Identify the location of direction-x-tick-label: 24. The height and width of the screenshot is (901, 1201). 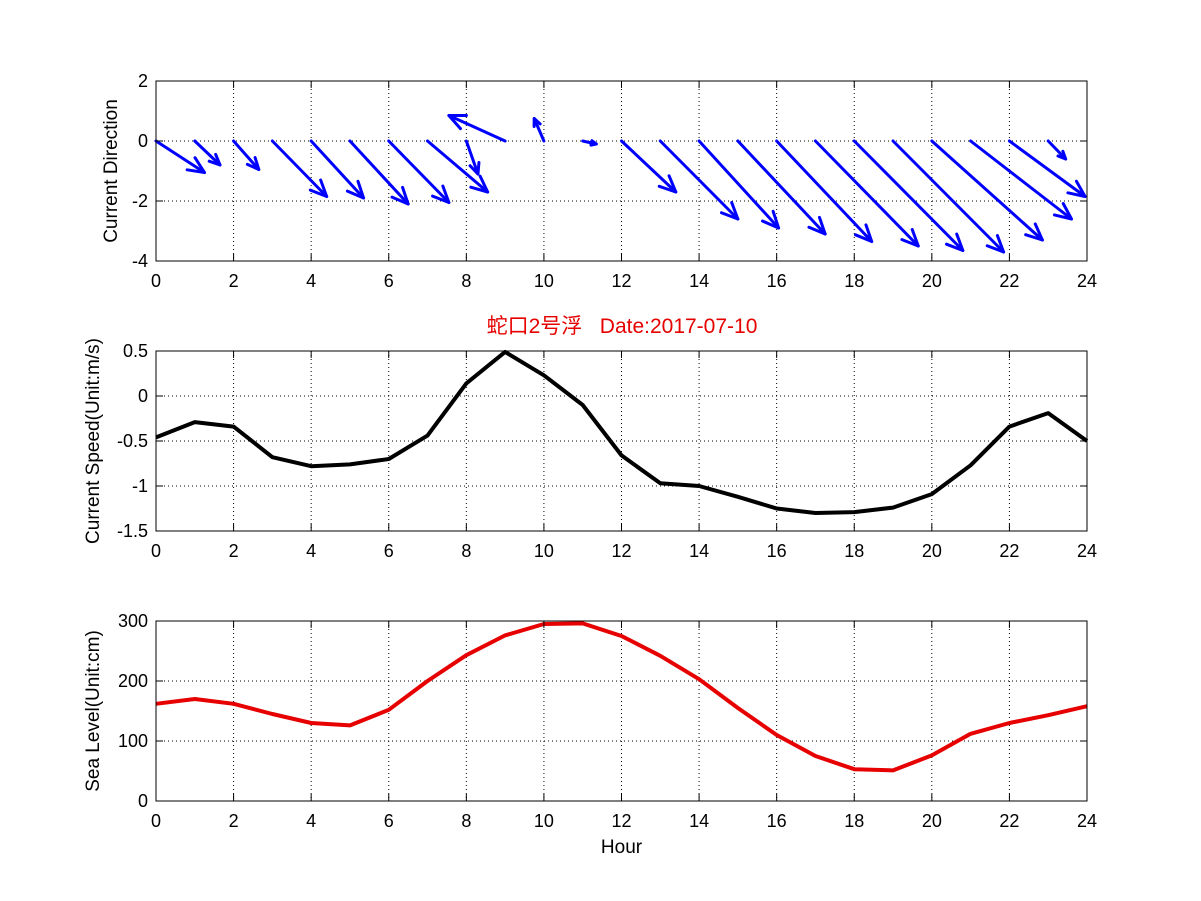
(1087, 281).